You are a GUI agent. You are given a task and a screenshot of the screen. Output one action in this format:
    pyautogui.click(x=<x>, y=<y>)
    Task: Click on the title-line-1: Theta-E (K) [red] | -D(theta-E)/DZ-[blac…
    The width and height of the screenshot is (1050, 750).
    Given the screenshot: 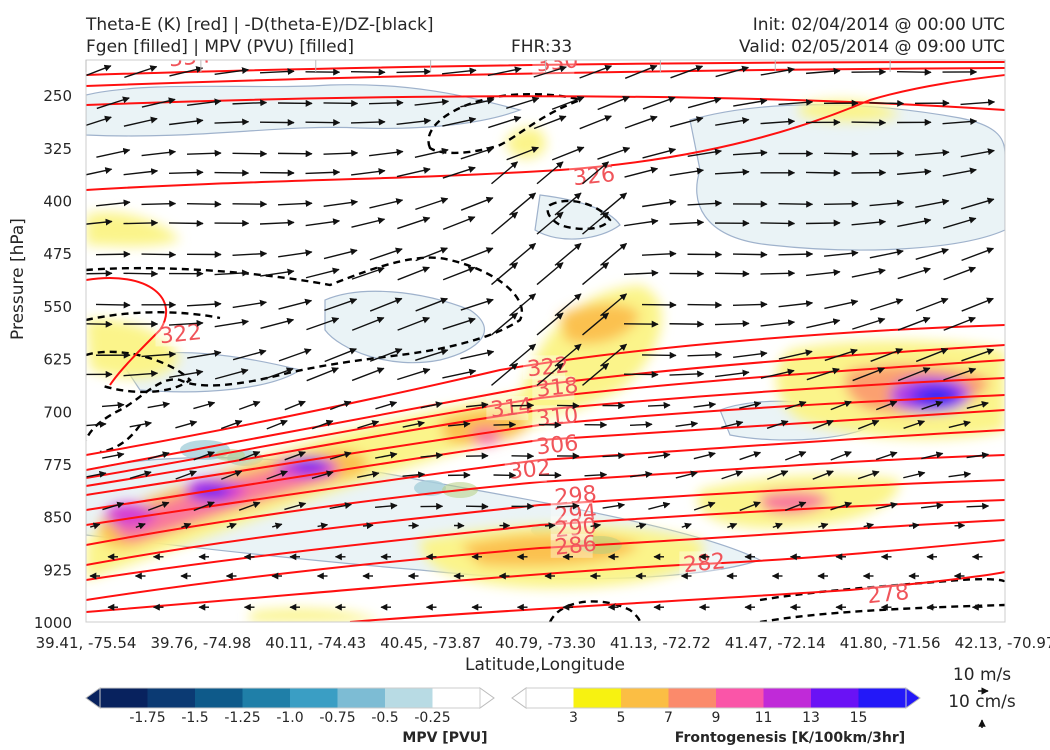 What is the action you would take?
    pyautogui.click(x=260, y=25)
    